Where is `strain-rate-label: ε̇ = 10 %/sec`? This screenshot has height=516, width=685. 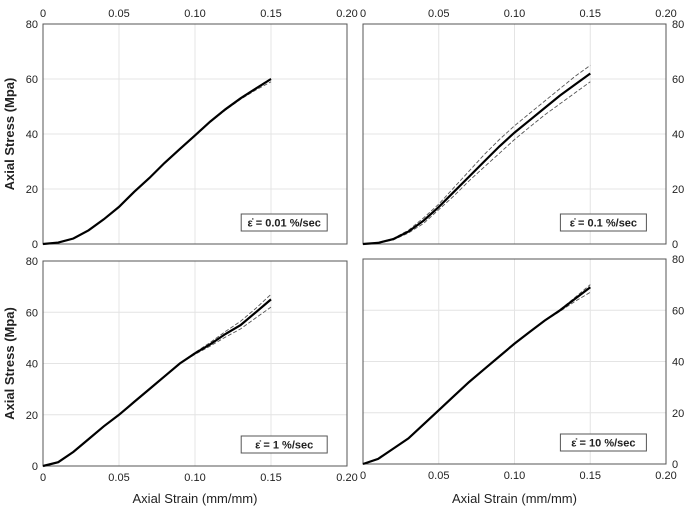 strain-rate-label: ε̇ = 10 %/sec is located at coordinates (603, 444).